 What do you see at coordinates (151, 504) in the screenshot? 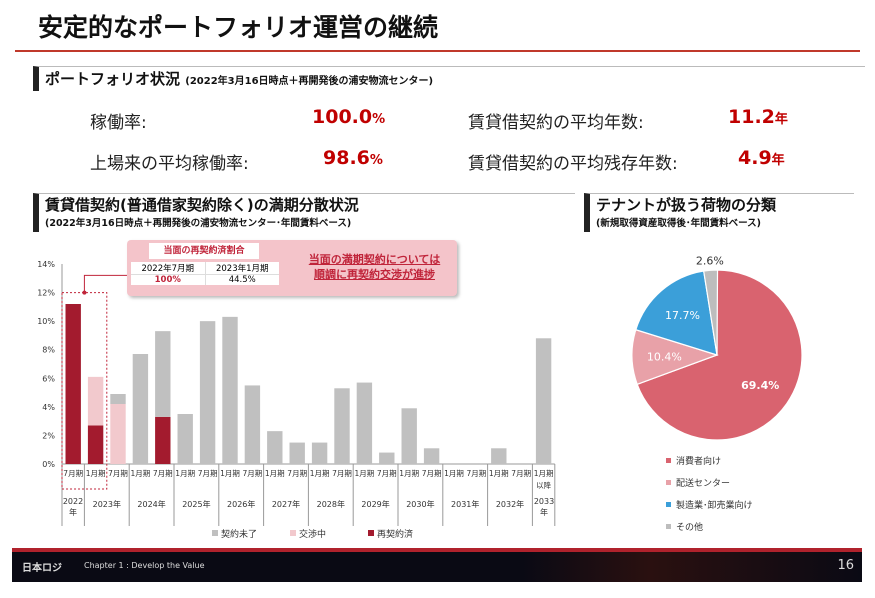
I see `year-label: 2024年` at bounding box center [151, 504].